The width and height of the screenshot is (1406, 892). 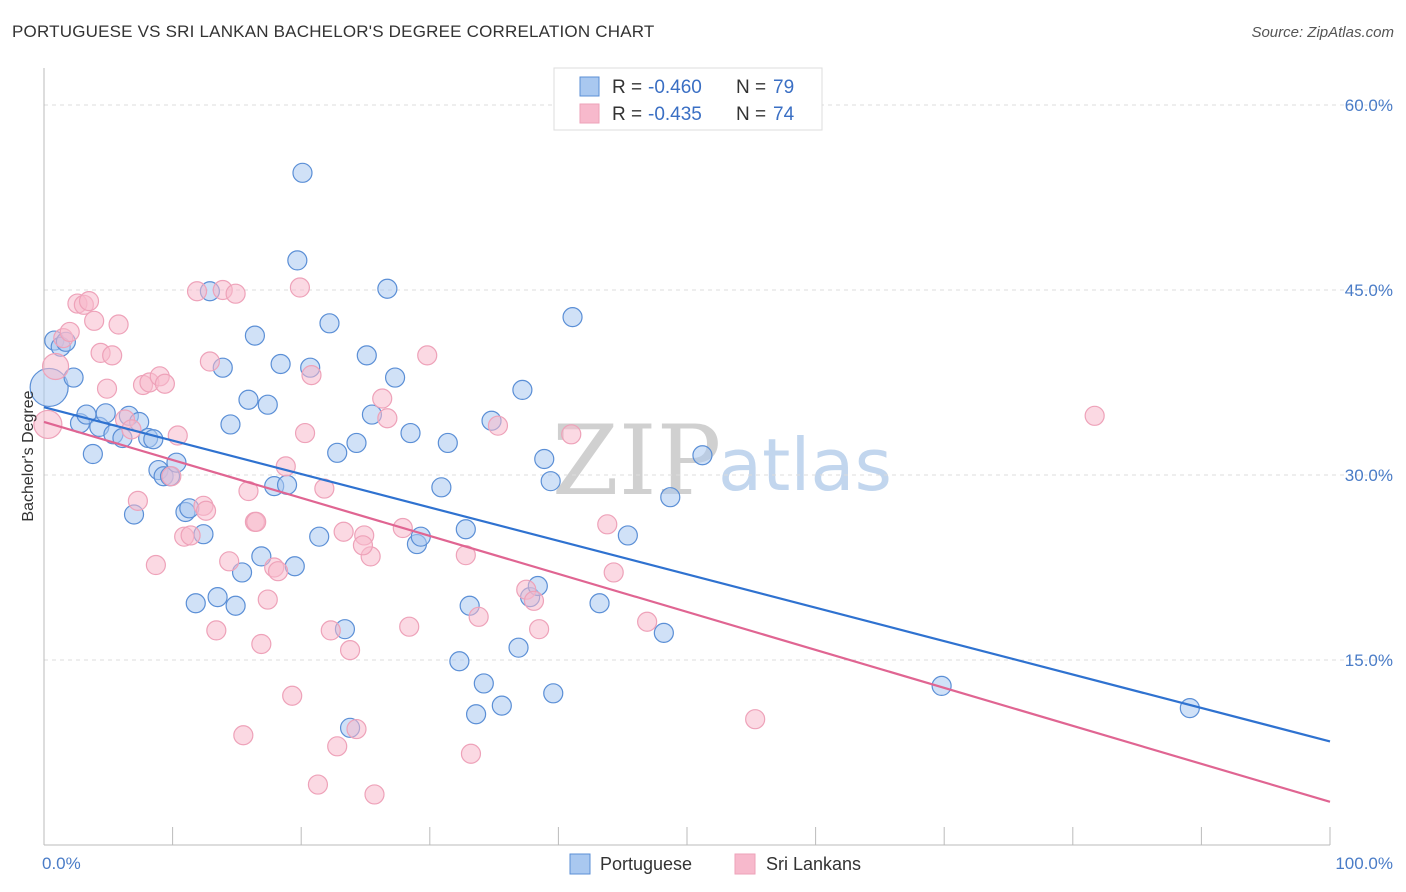 I want to click on y-tick-label-0: 15.0%, so click(x=1369, y=660).